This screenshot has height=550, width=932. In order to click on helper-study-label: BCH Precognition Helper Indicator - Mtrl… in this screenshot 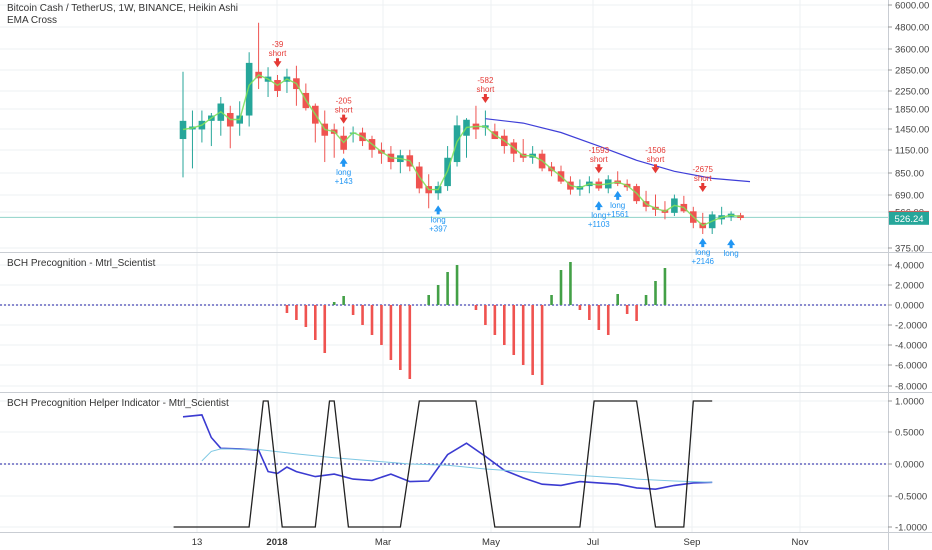, I will do `click(118, 403)`.